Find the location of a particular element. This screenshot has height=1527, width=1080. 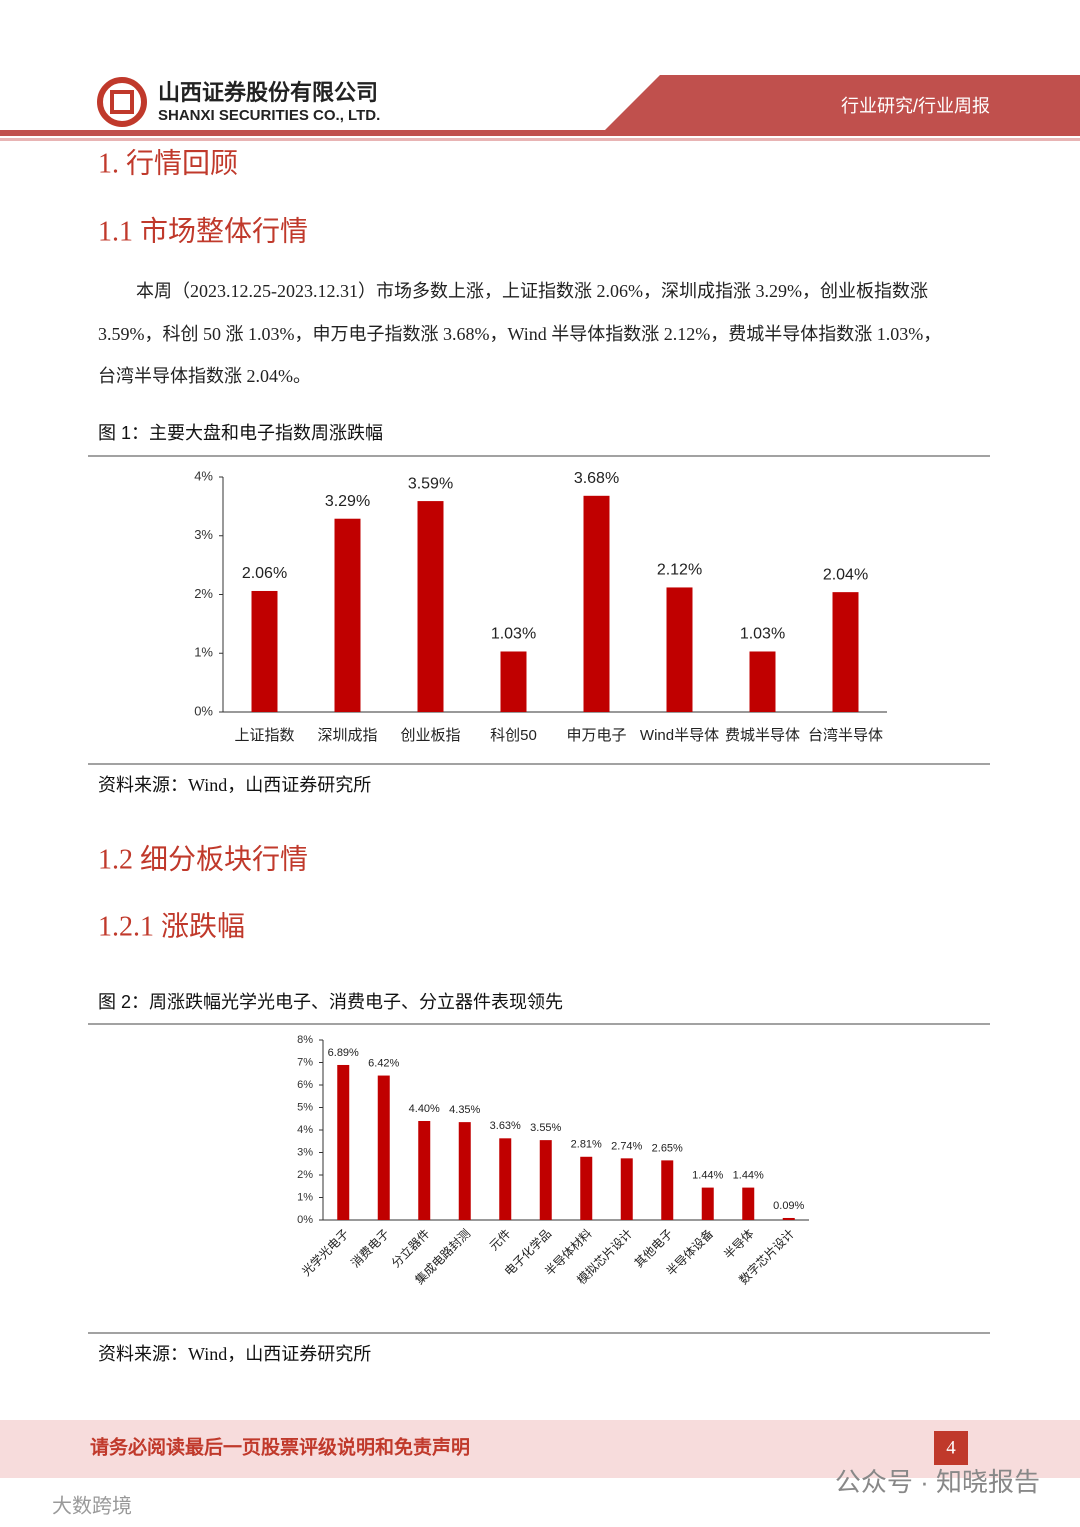

x-tick-label: 上证指数 is located at coordinates (264, 735).